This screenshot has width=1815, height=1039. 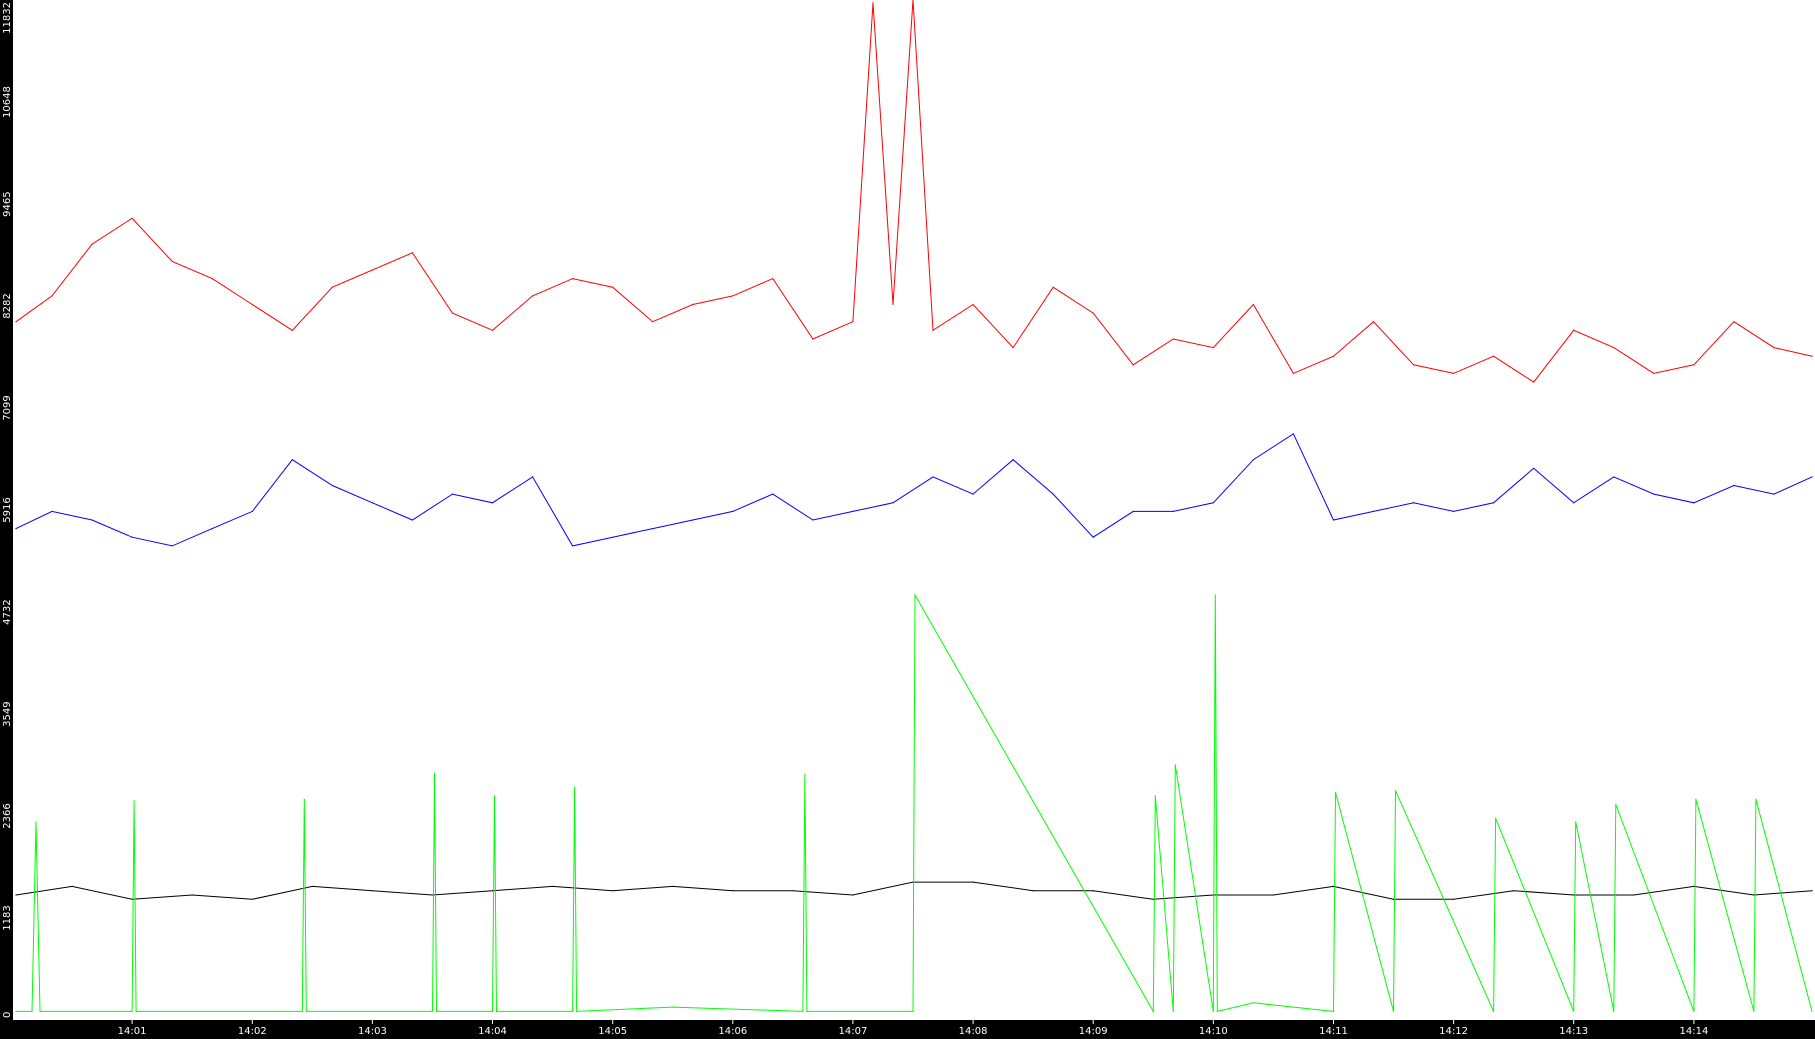 I want to click on x-tick-label: 14:01, so click(x=132, y=1031).